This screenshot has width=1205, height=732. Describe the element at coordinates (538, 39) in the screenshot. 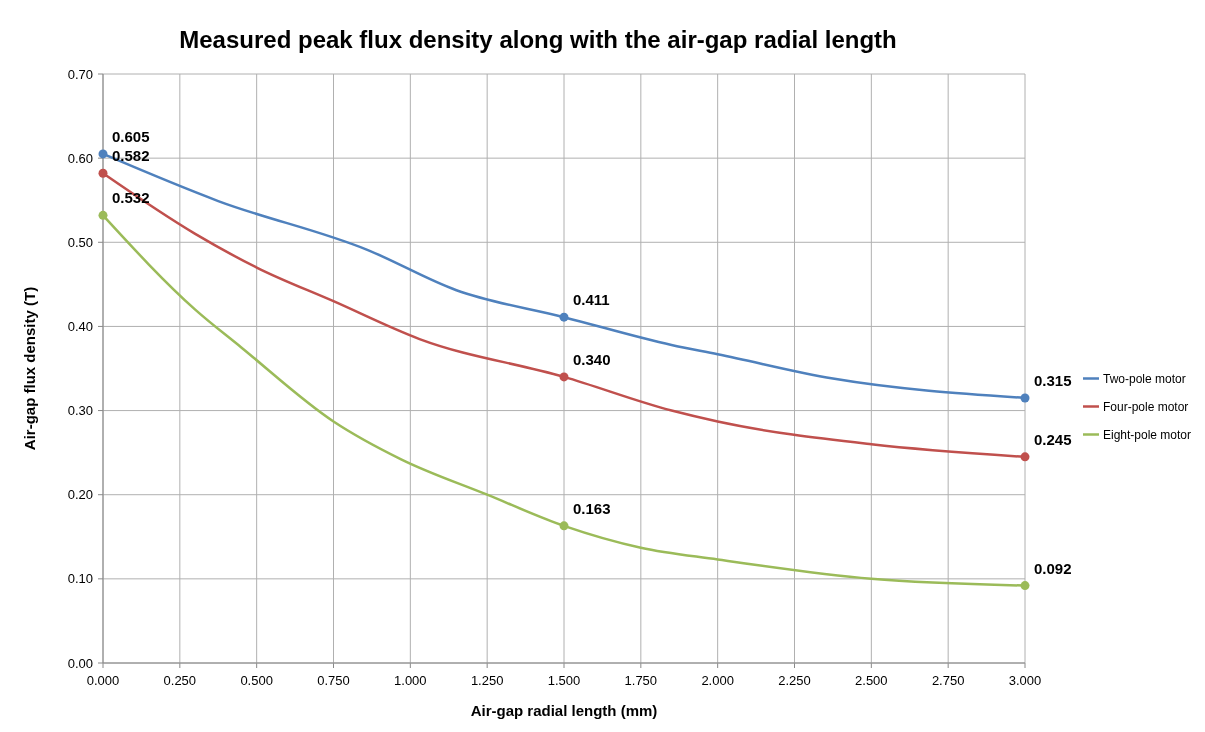

I see `chart-title: Measured peak flux density along with the air-gap radial length` at that location.